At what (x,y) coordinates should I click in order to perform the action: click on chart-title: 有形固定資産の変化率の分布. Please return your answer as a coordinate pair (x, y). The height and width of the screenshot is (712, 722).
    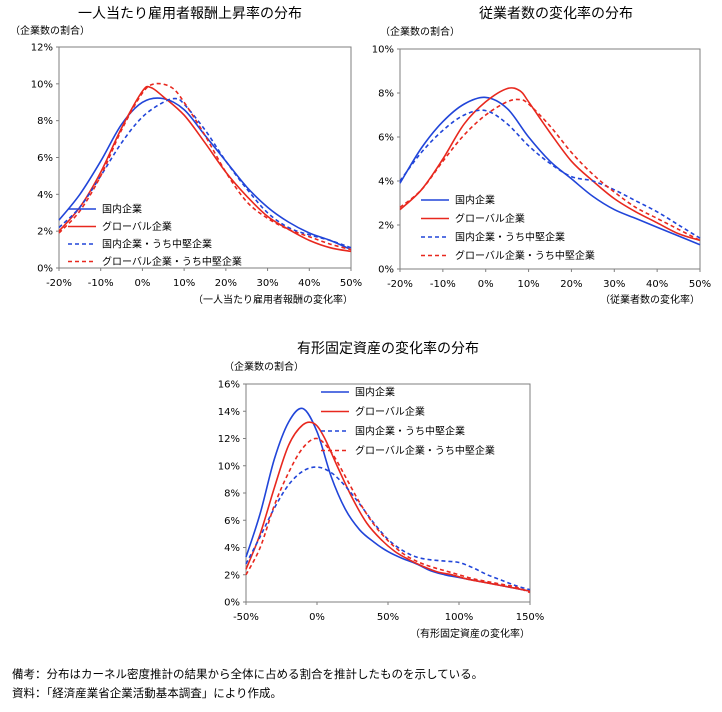
    Looking at the image, I should click on (388, 348).